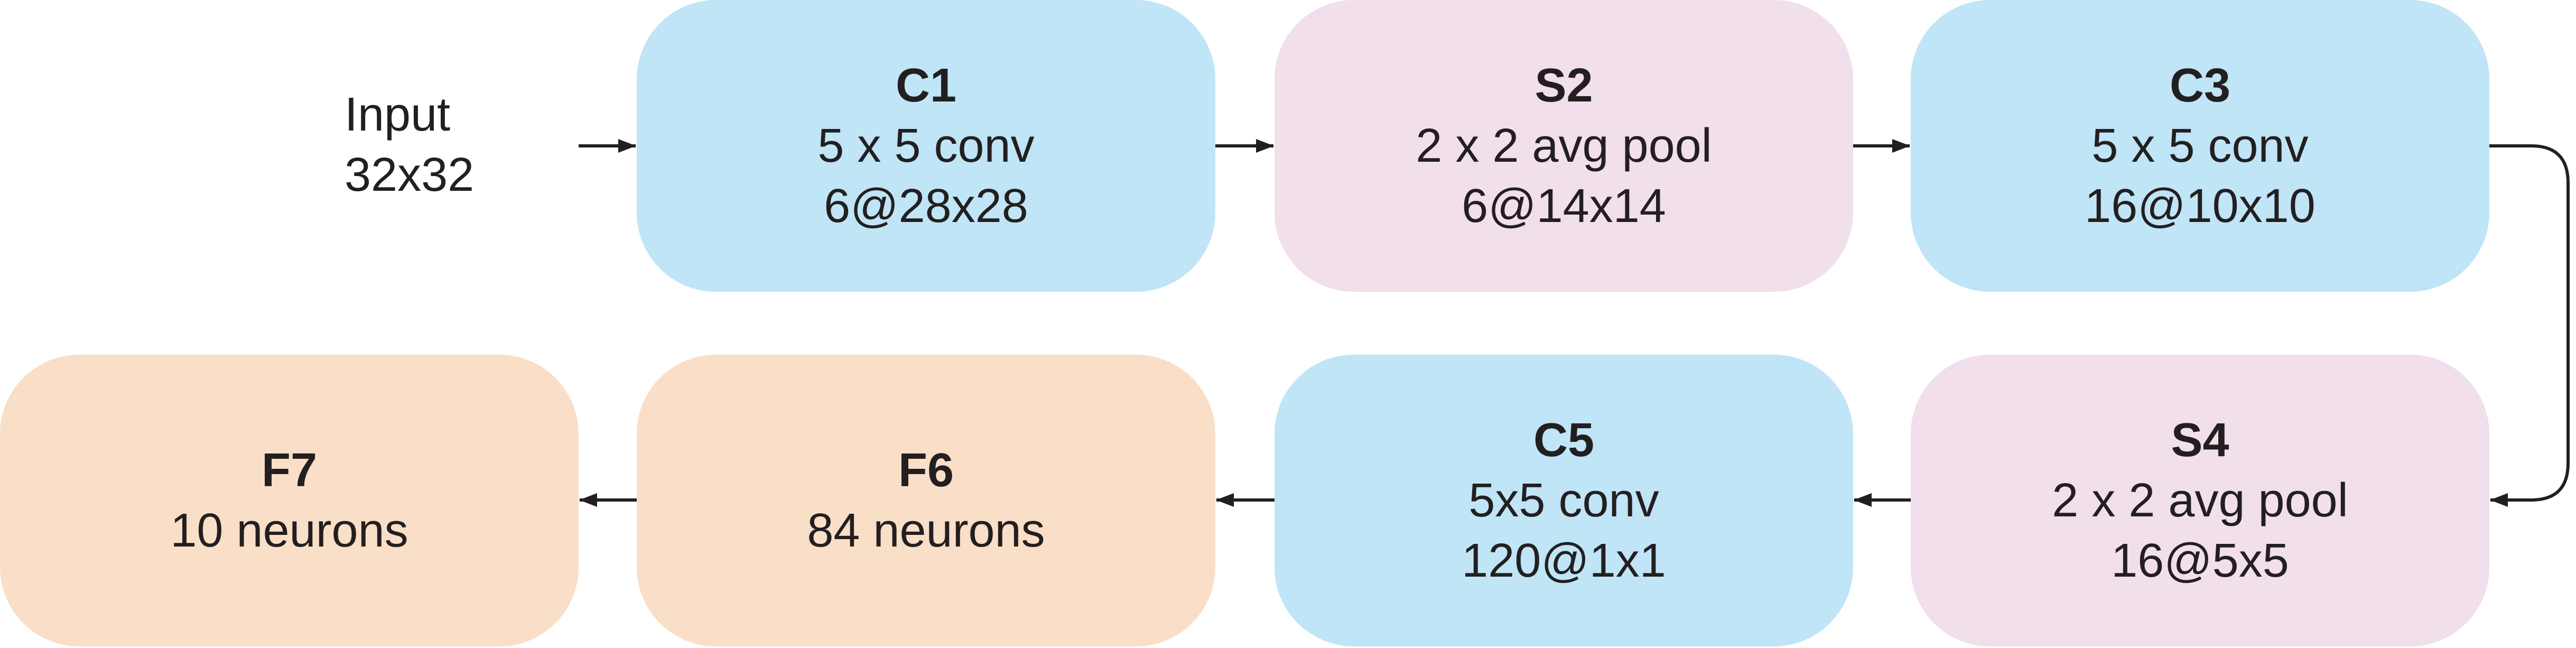  What do you see at coordinates (1564, 440) in the screenshot?
I see `layer-c5-title: C5` at bounding box center [1564, 440].